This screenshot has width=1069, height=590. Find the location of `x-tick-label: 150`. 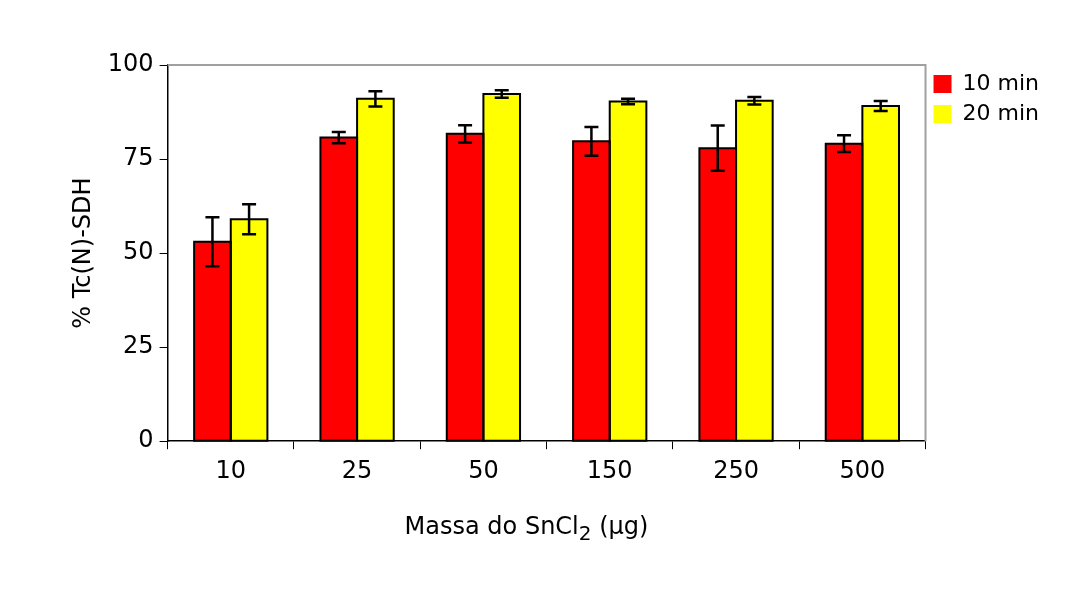

x-tick-label: 150 is located at coordinates (609, 469).